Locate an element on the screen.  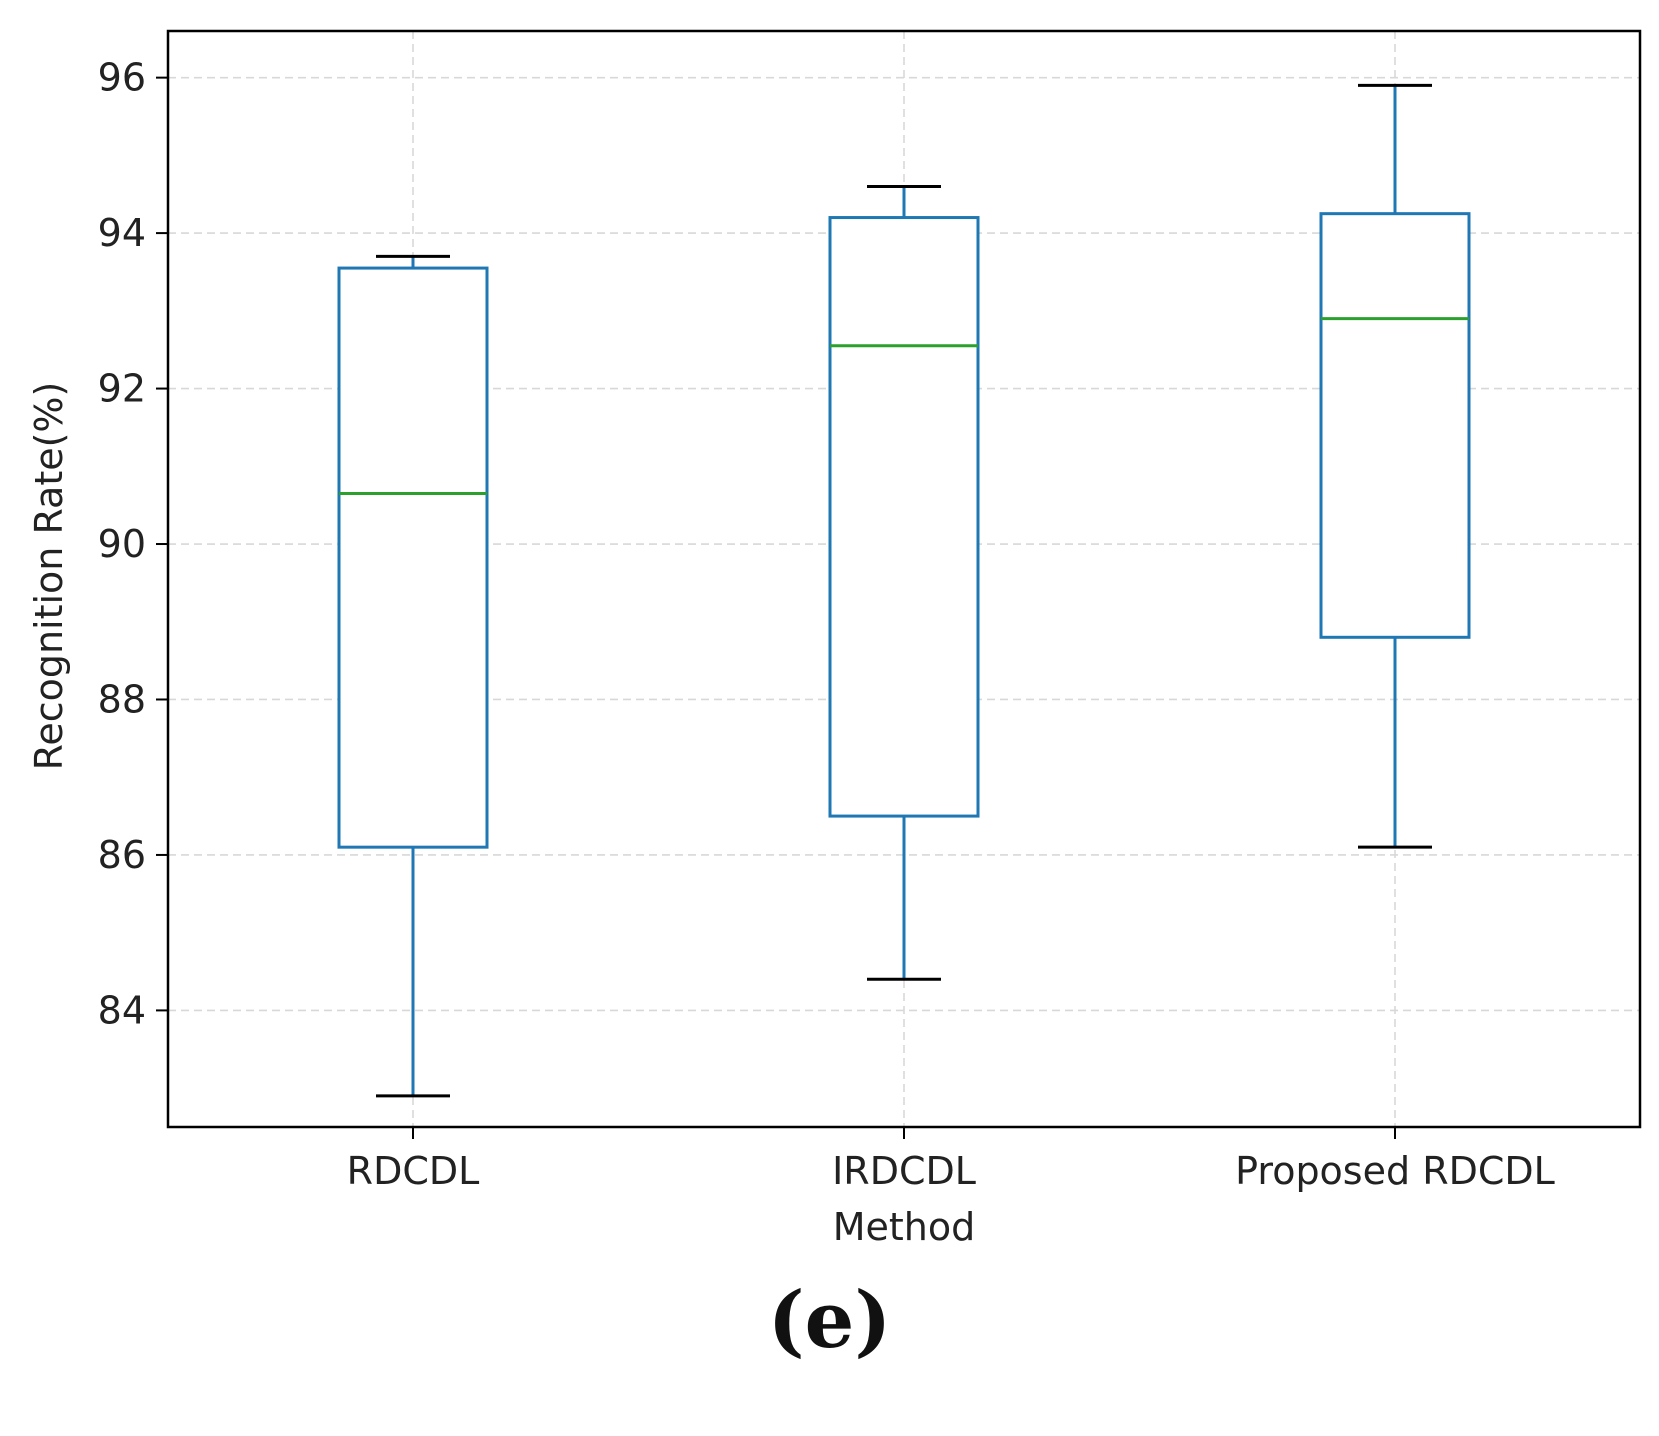
panel-label: (e) is located at coordinates (829, 1320).